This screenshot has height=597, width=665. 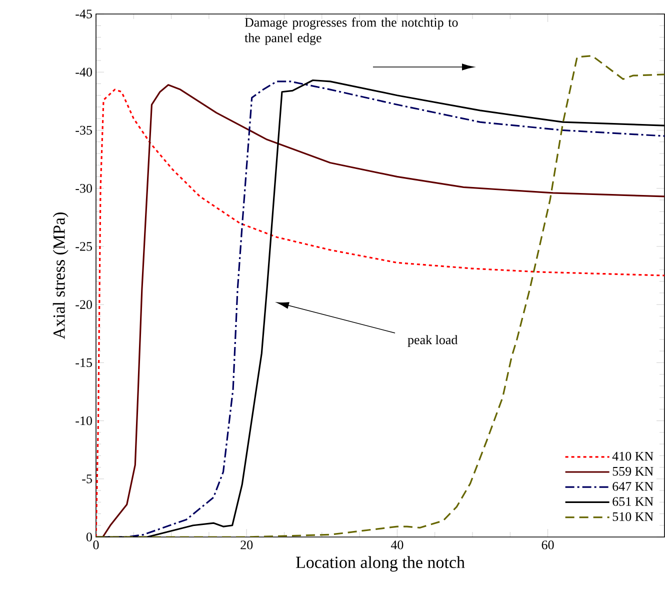 I want to click on y-tick-label: -25, so click(x=84, y=246).